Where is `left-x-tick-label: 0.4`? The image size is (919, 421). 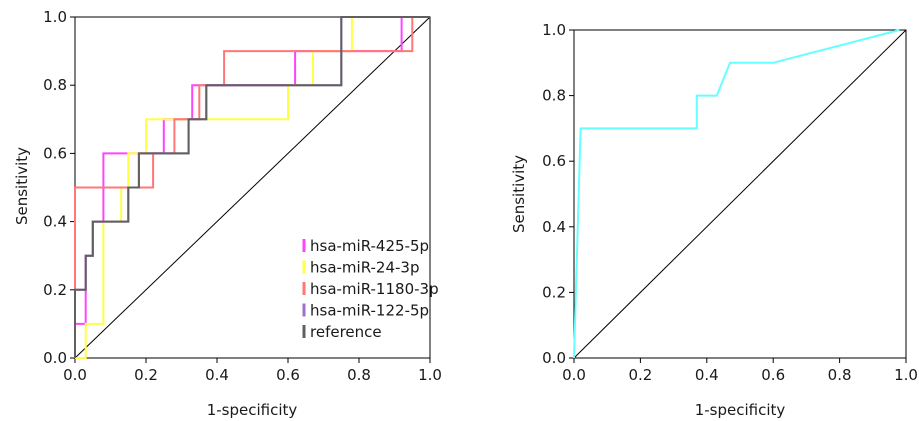
left-x-tick-label: 0.4 is located at coordinates (217, 375).